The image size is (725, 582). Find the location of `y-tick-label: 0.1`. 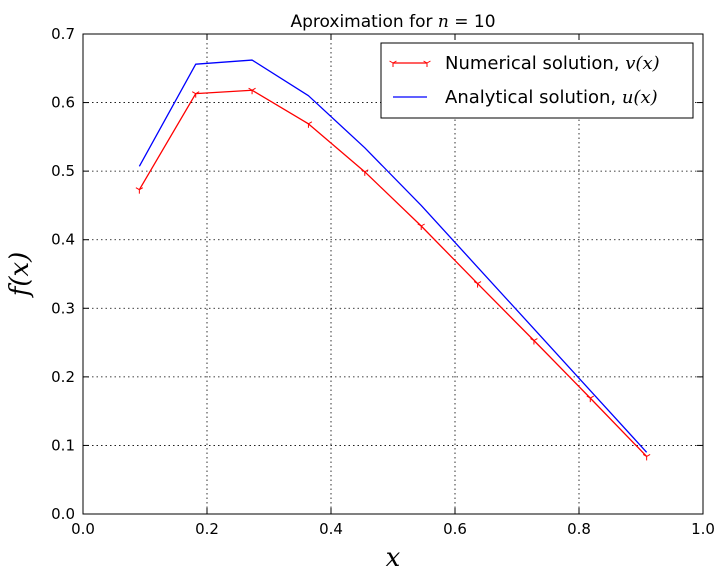

y-tick-label: 0.1 is located at coordinates (63, 445).